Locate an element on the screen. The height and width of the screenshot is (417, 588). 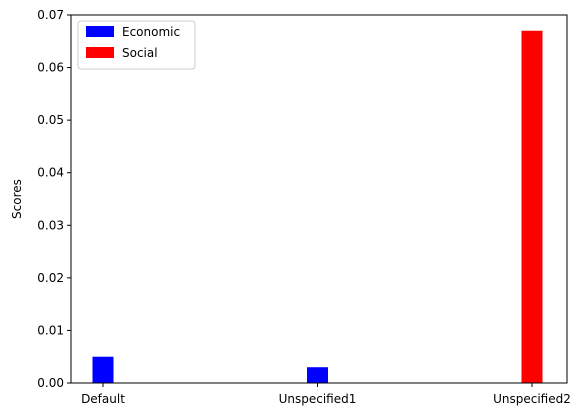
bar-economic-unspecified1 is located at coordinates (317, 375).